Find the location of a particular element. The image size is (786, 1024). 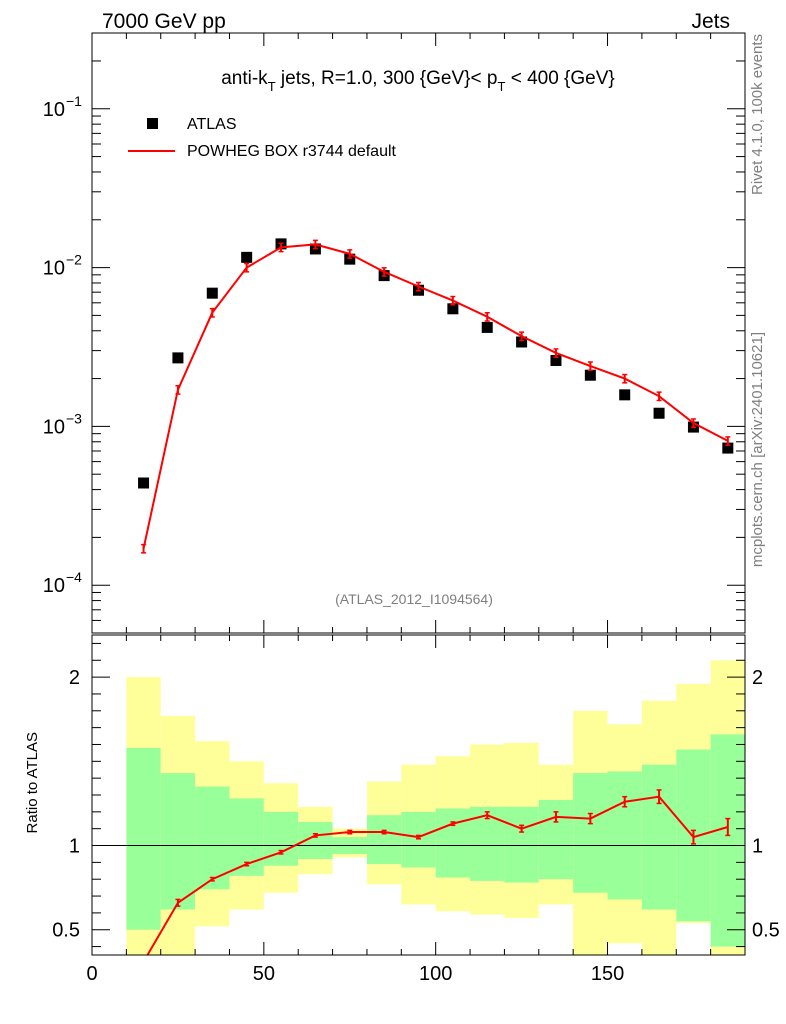

ratio-tick-label-right: 1 is located at coordinates (757, 847).